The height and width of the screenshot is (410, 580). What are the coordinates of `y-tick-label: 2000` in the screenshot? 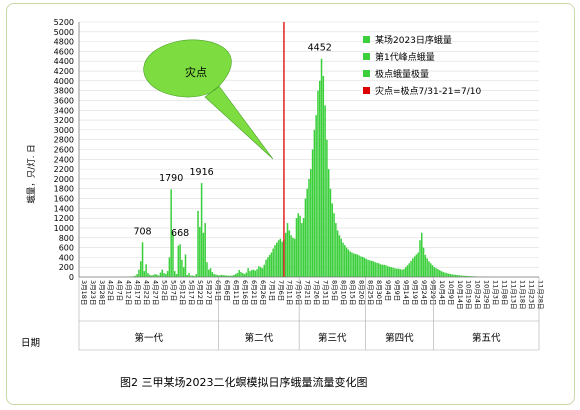 It's located at (64, 179).